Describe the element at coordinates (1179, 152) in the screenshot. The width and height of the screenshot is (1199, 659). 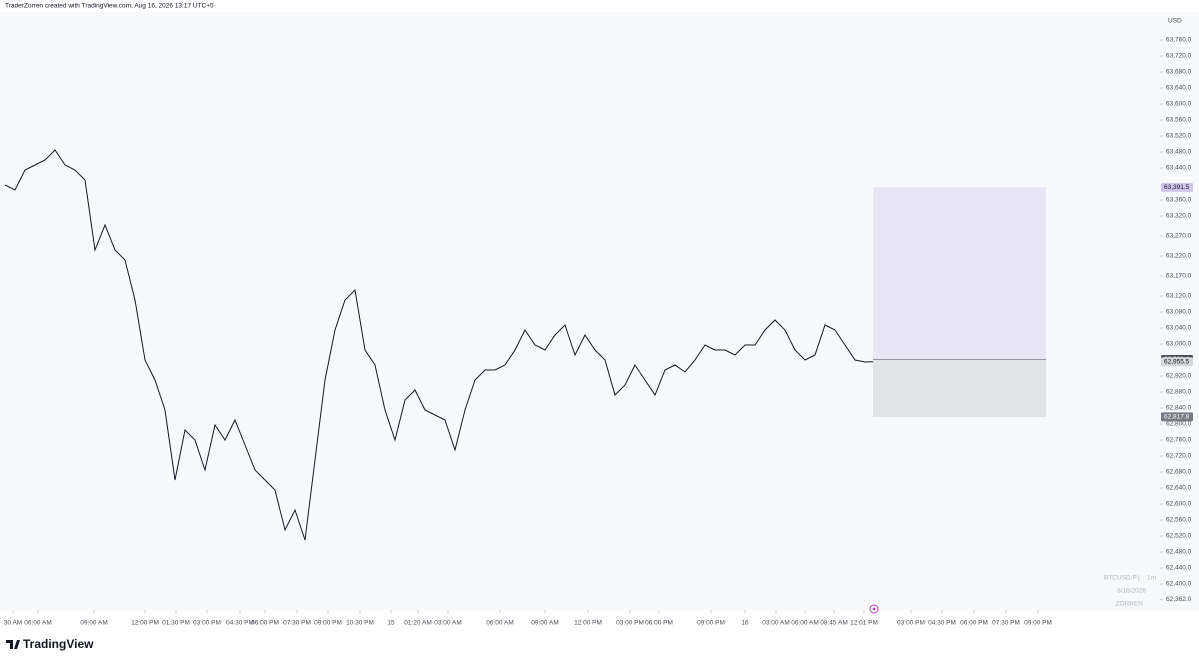
I see `y-tick-label: 63,480.0` at that location.